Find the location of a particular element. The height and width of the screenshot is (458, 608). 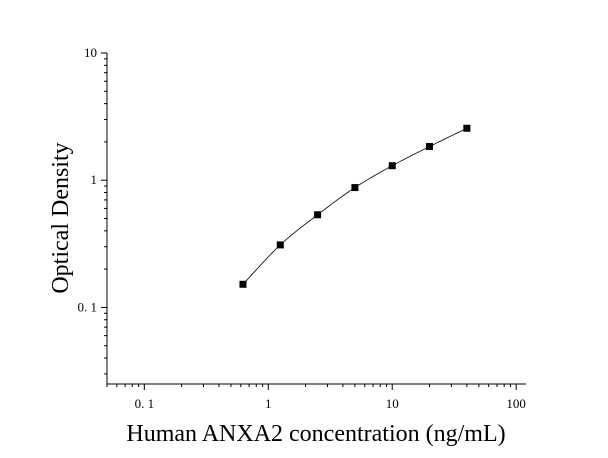

fit-curve is located at coordinates (355, 206).